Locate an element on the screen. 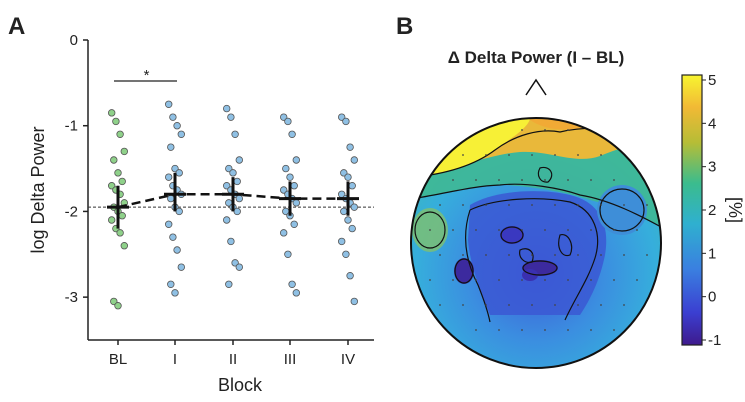 This screenshot has width=745, height=402. significance-marker: * is located at coordinates (145, 75).